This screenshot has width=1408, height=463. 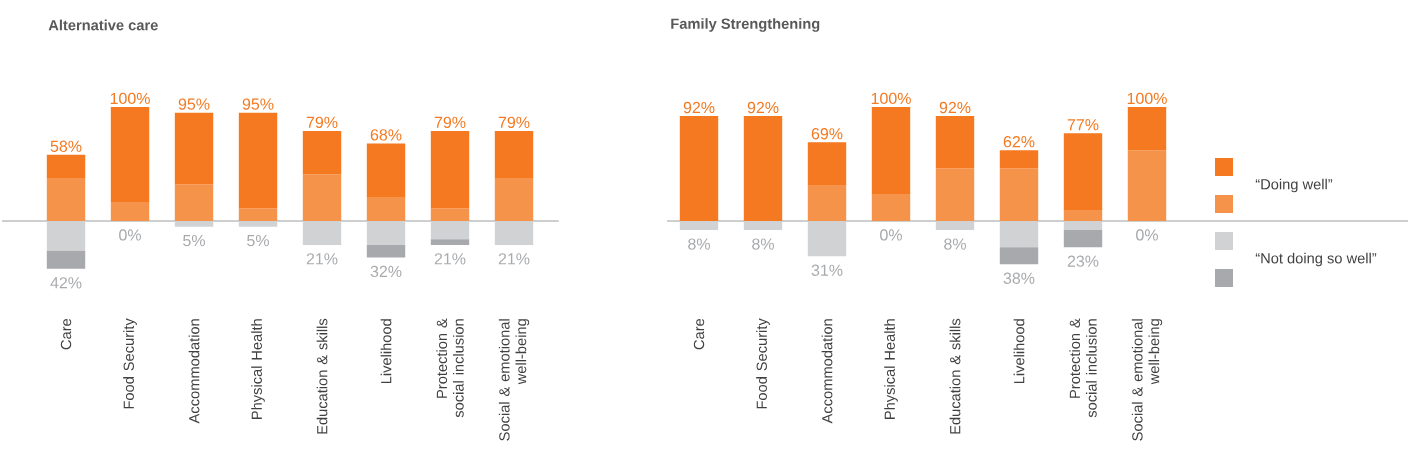 What do you see at coordinates (1316, 259) in the screenshot?
I see `text: “Not doing so well”` at bounding box center [1316, 259].